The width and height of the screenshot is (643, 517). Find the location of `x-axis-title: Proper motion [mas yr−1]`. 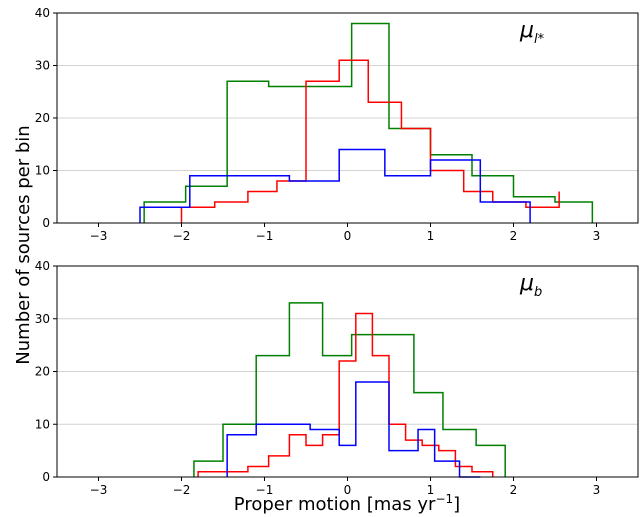

x-axis-title: Proper motion [mas yr−1] is located at coordinates (347, 503).